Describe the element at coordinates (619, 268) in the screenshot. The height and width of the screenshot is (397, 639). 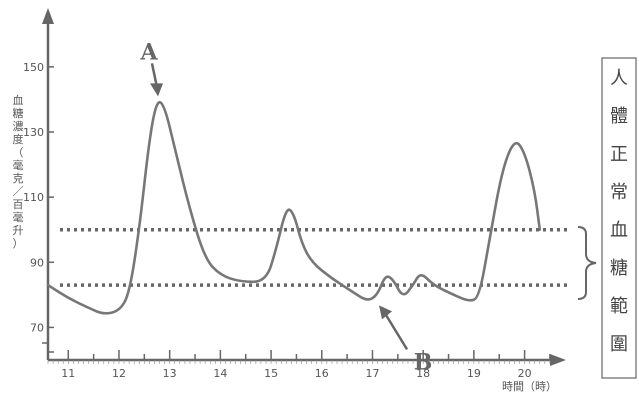
I see `range-label-char: 糖` at that location.